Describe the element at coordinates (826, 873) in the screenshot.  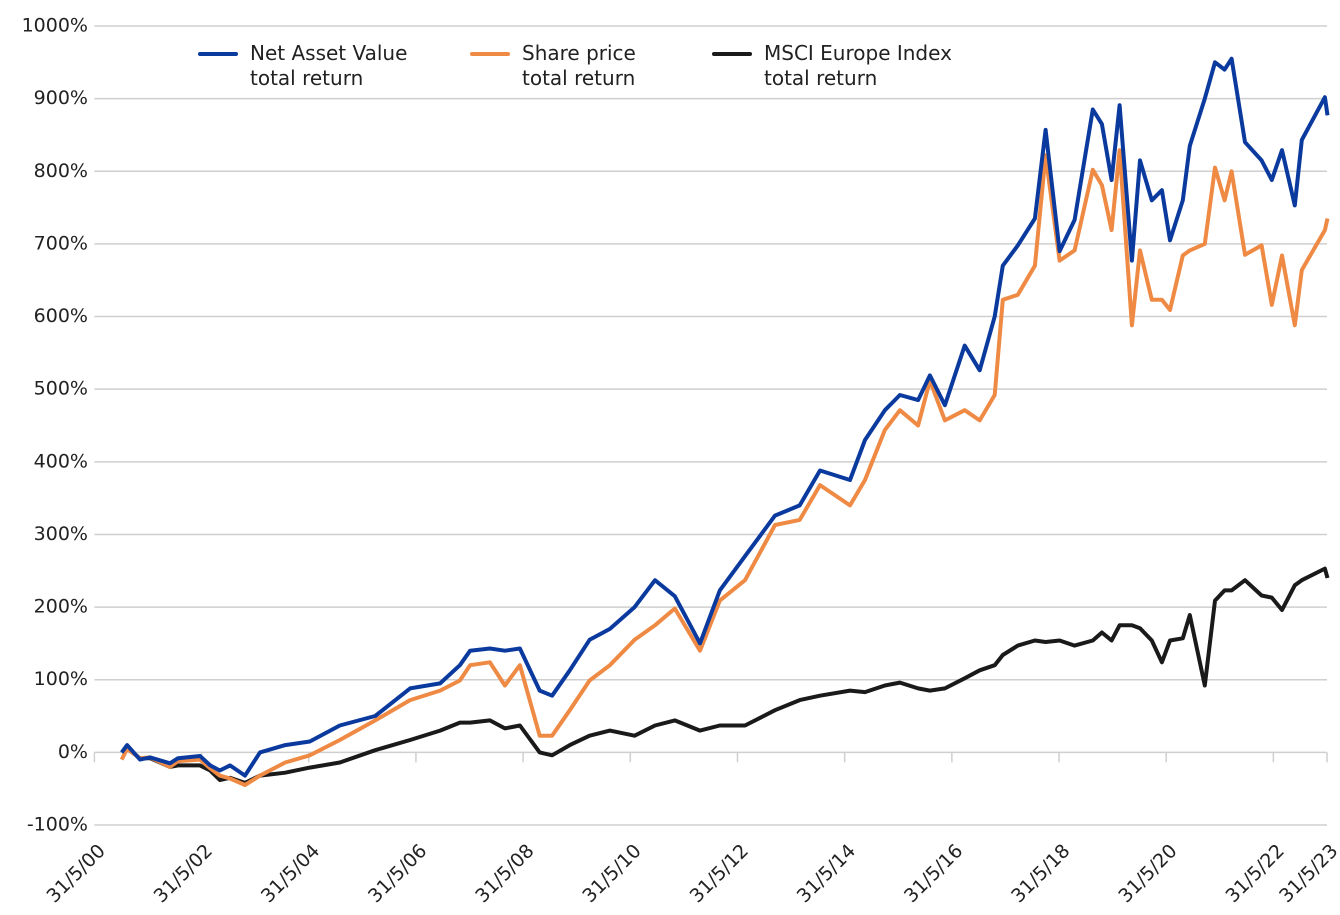
I see `x-tick-label: 31/5/14` at that location.